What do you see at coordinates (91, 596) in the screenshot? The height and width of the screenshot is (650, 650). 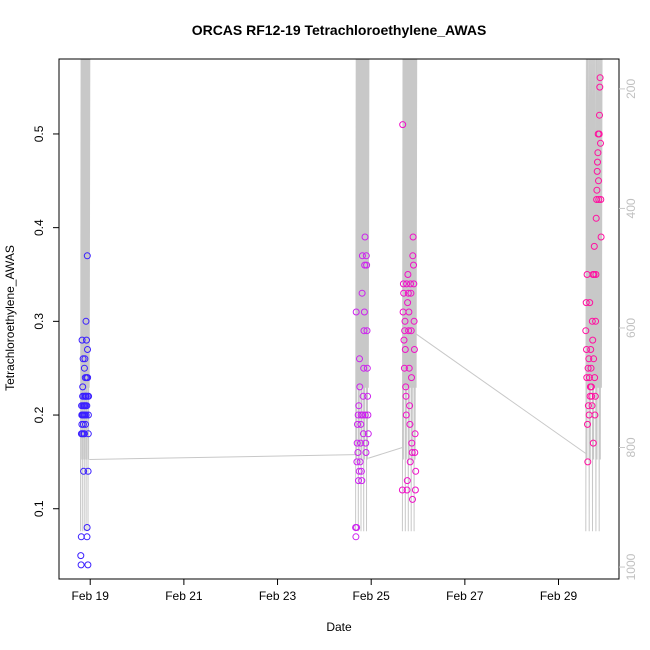 I see `x-tick-label: Feb 19` at bounding box center [91, 596].